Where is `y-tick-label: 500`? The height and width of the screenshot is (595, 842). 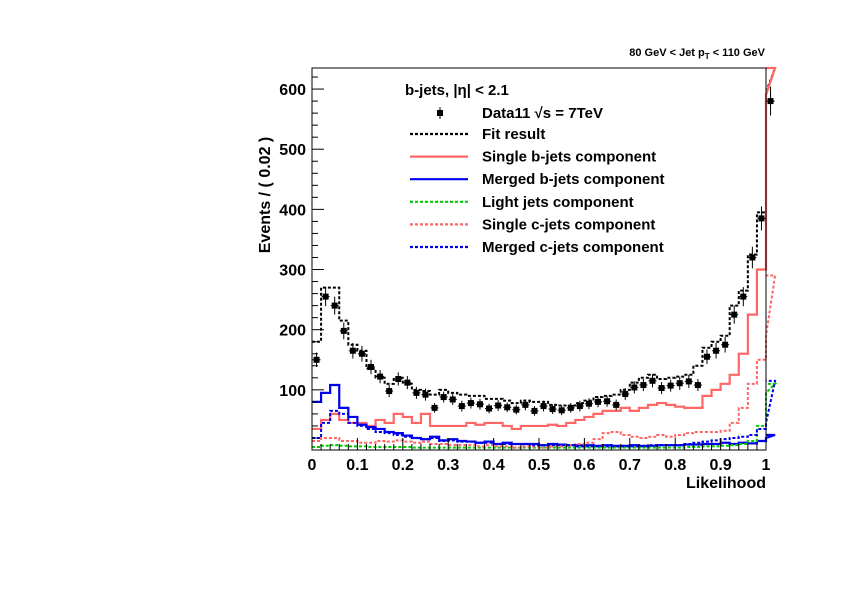 y-tick-label: 500 is located at coordinates (292, 150).